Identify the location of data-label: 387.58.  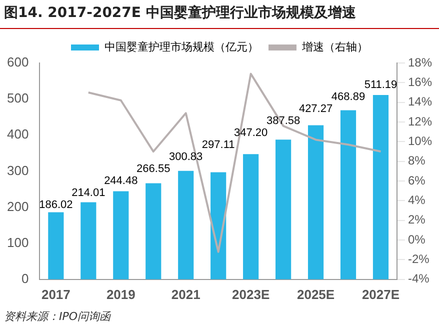
(283, 120).